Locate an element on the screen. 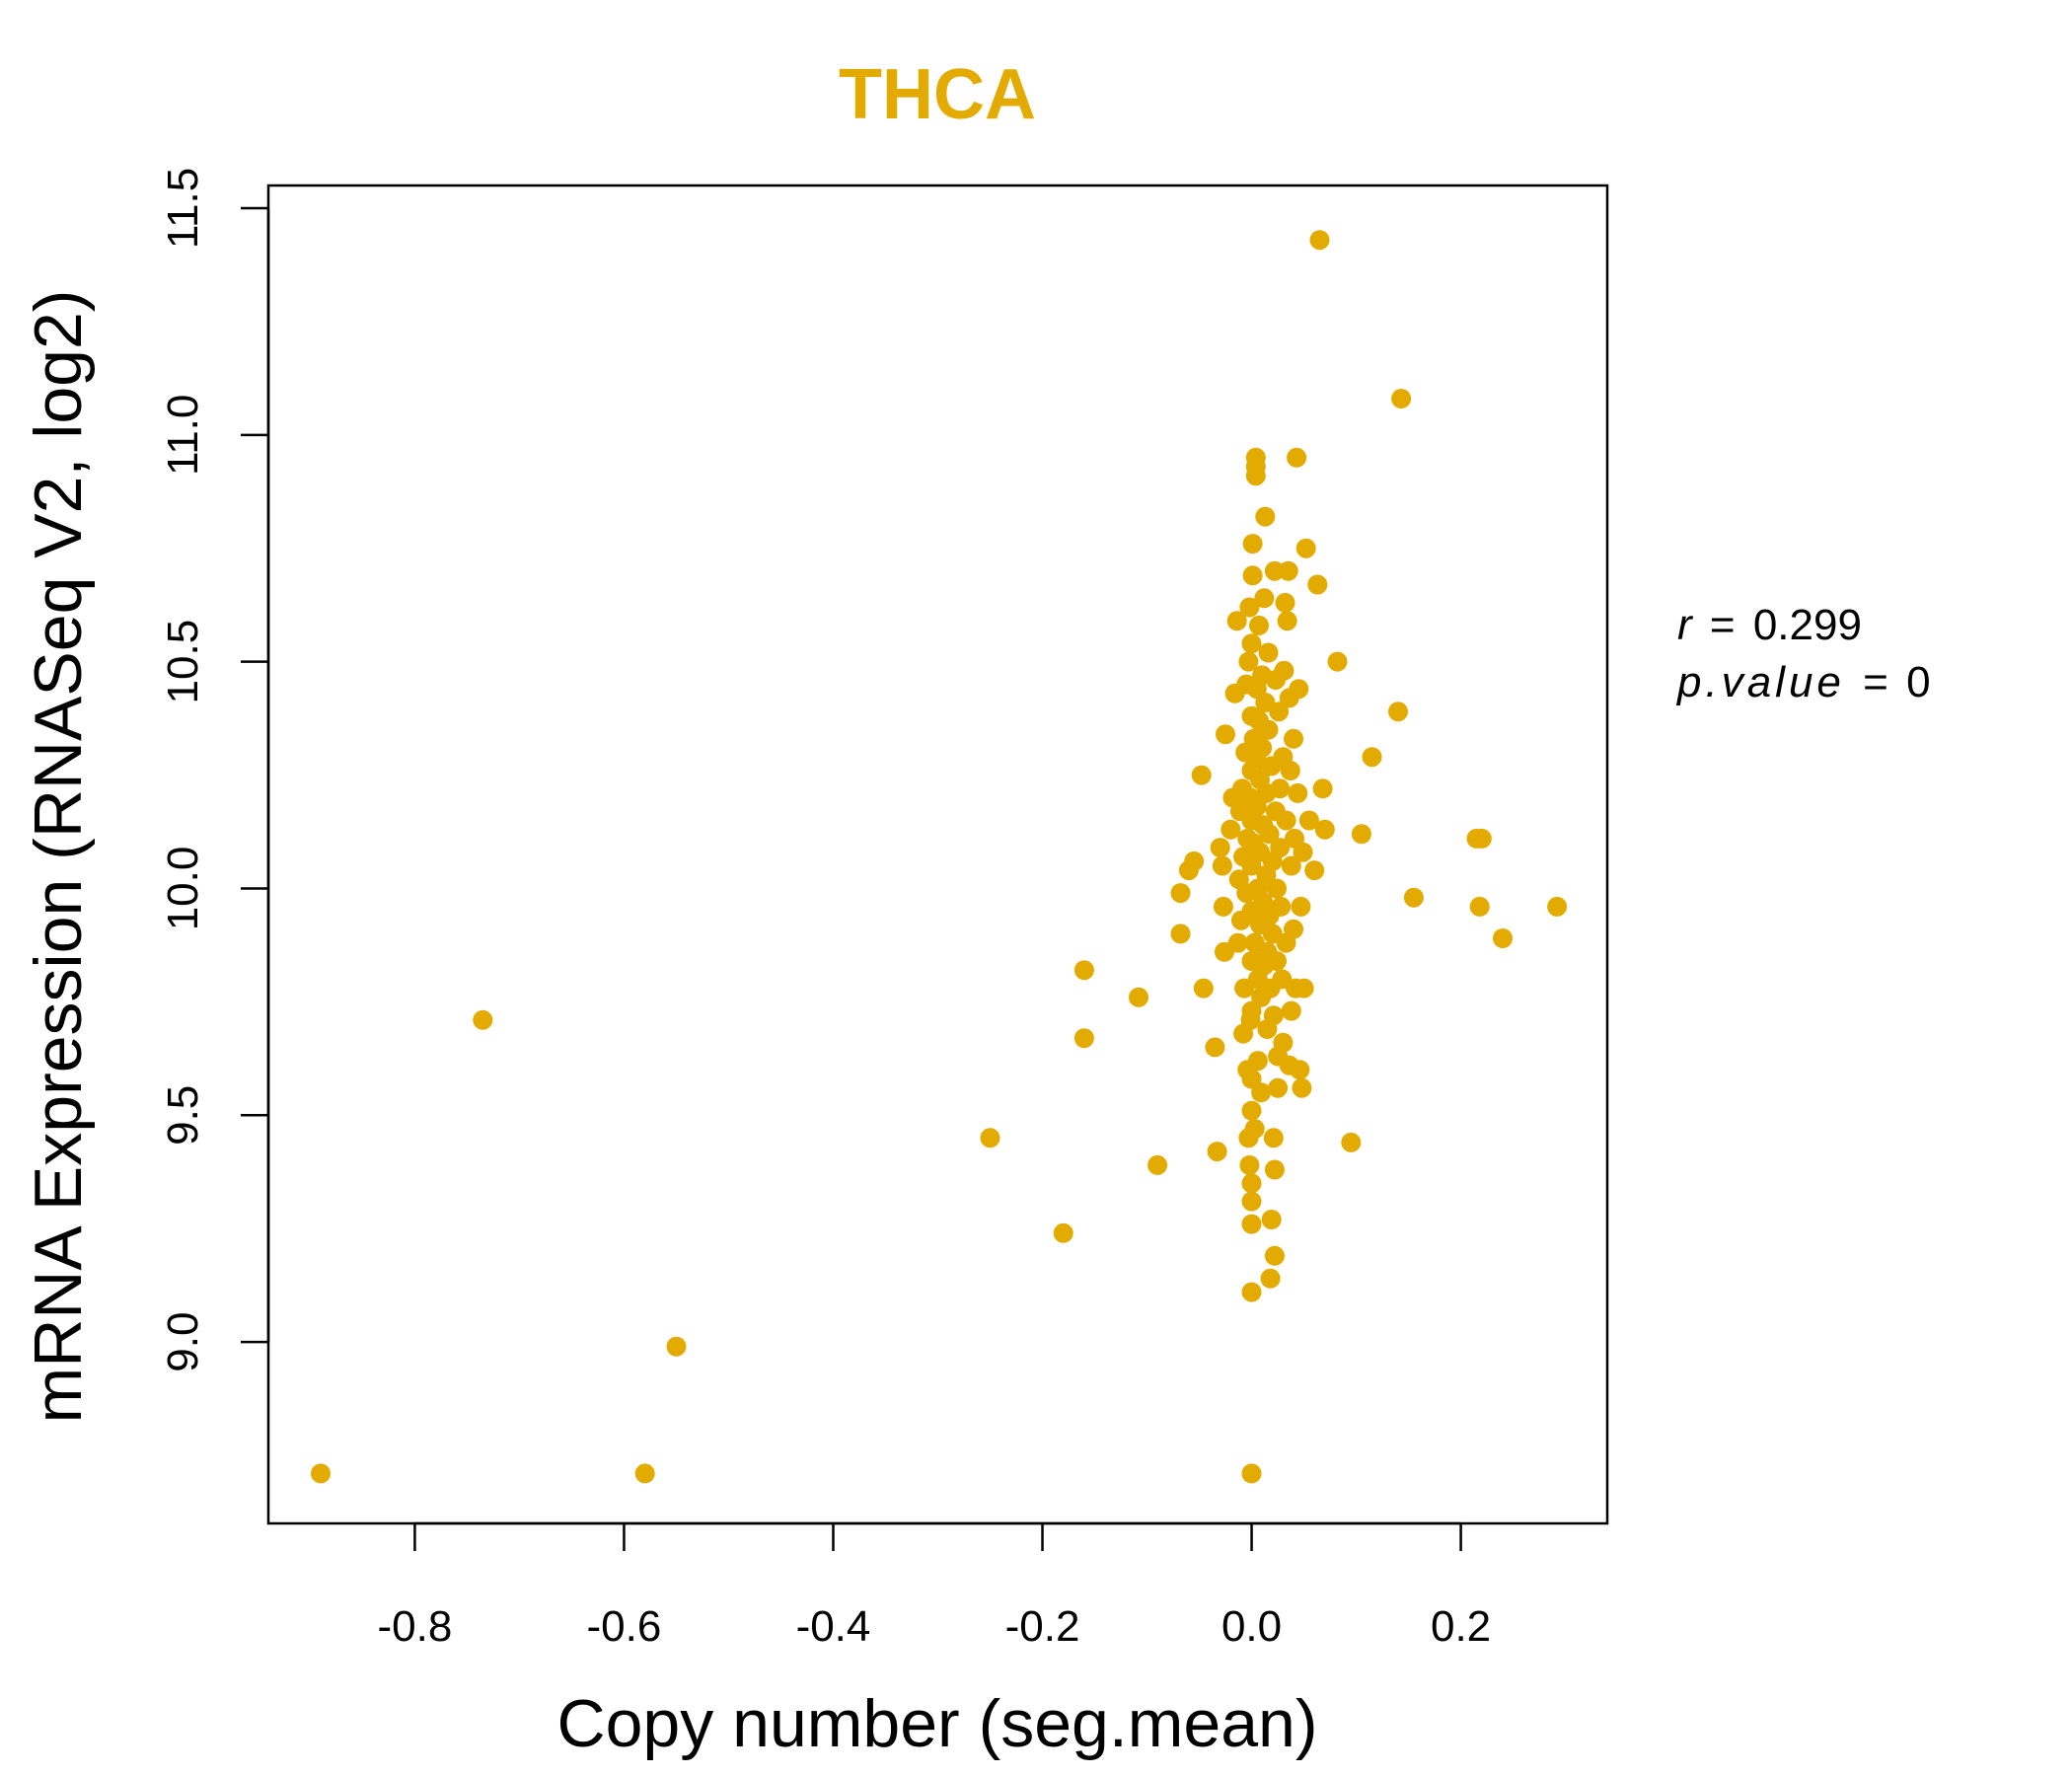  y-tick-label: 10.0 is located at coordinates (183, 889).